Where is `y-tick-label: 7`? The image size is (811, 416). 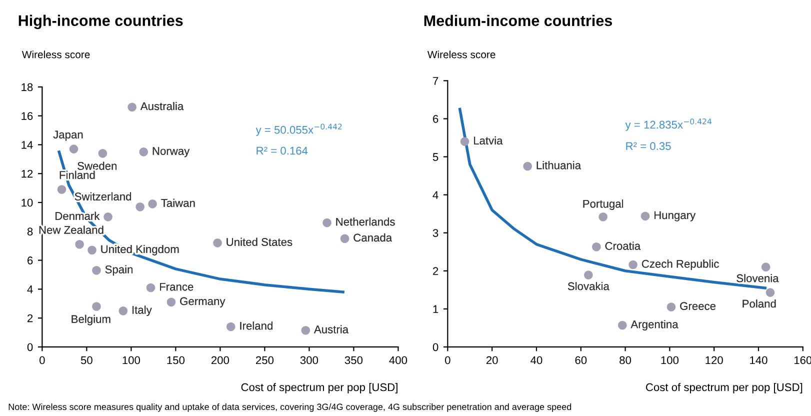
y-tick-label: 7 is located at coordinates (435, 81).